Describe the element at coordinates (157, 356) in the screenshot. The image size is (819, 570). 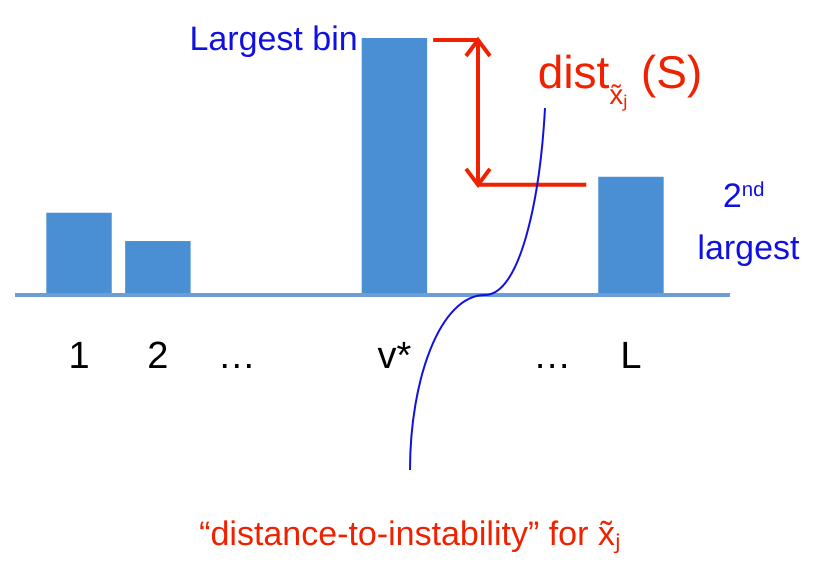
I see `x-tick-label: 2` at that location.